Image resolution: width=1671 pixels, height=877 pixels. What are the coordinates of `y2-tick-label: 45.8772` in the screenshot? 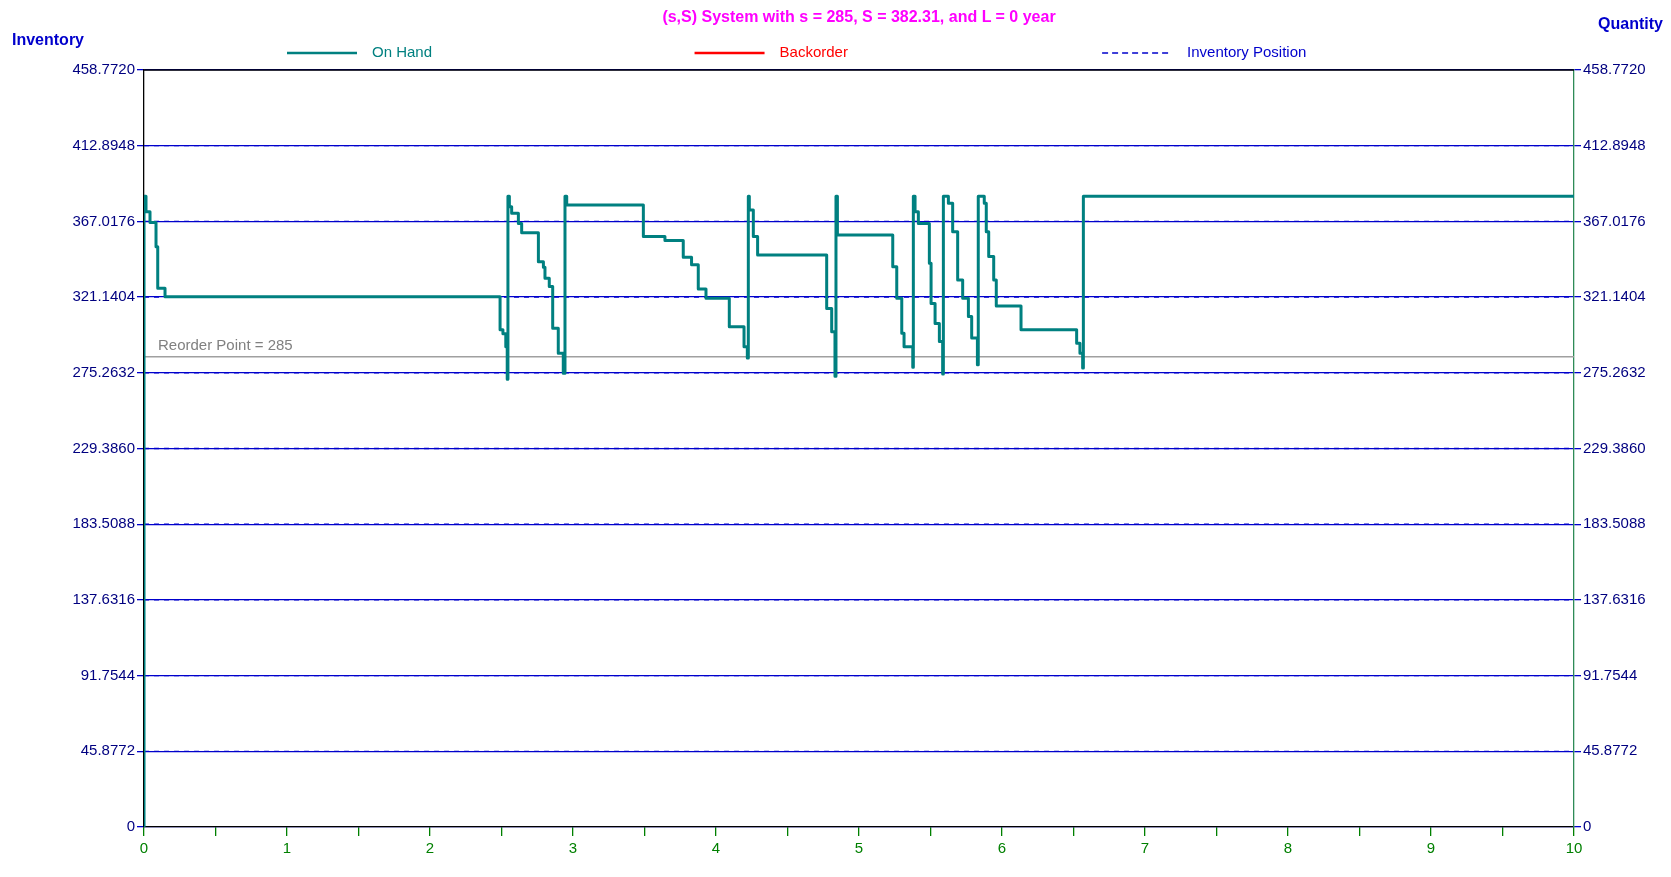 It's located at (1610, 750).